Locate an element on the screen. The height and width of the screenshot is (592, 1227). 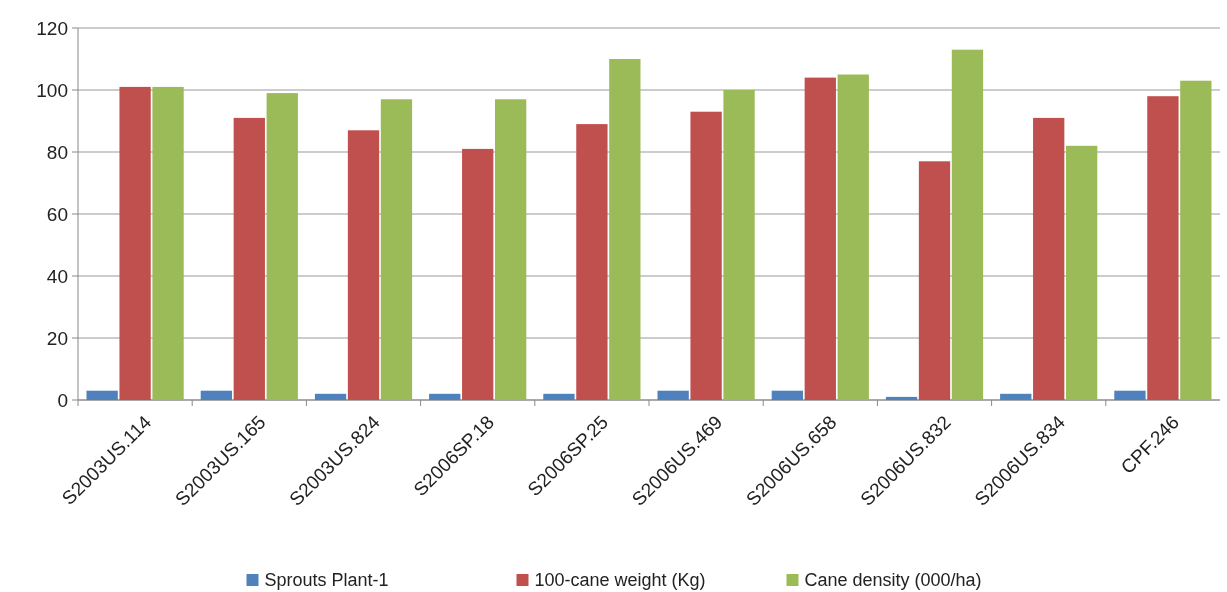
legend-label: 100-cane weight (Kg) is located at coordinates (620, 580).